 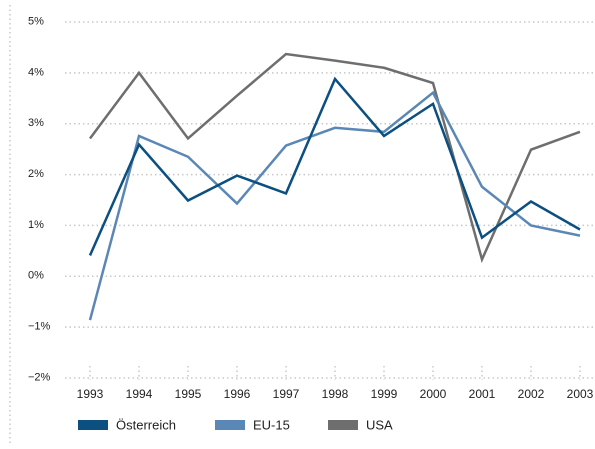 I want to click on legend-label: USA, so click(x=379, y=424).